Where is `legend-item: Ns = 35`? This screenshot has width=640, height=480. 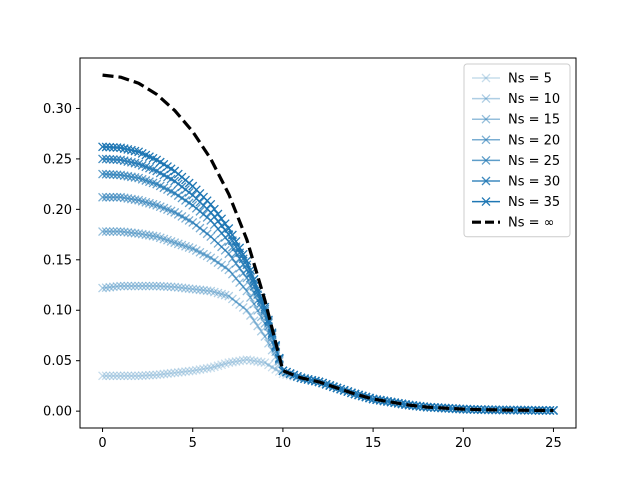 legend-item: Ns = 35 is located at coordinates (516, 202).